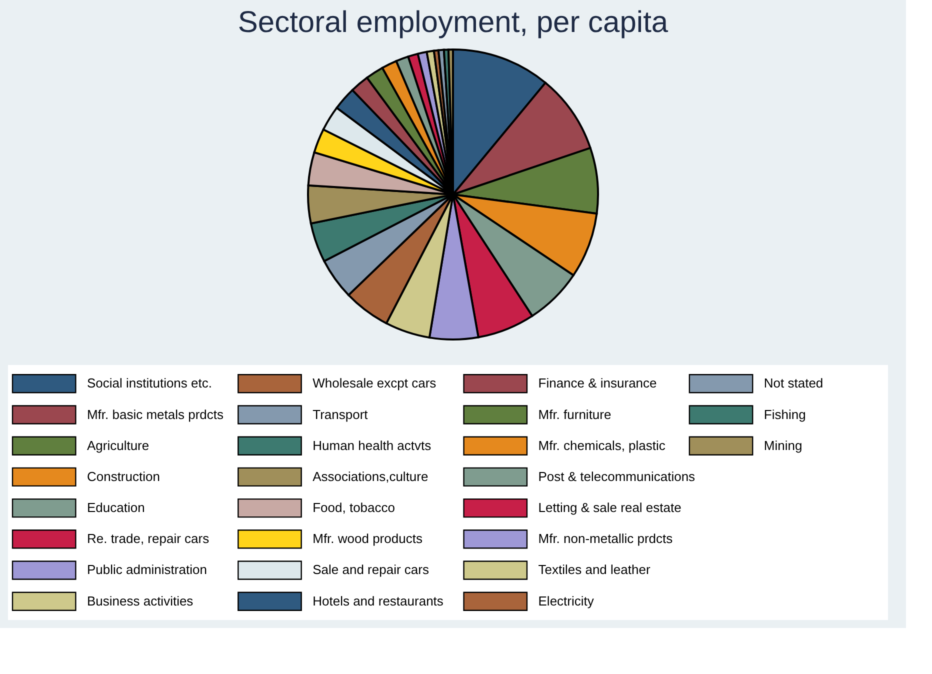 Image resolution: width=932 pixels, height=674 pixels. What do you see at coordinates (146, 570) in the screenshot?
I see `legend-label: Public administration` at bounding box center [146, 570].